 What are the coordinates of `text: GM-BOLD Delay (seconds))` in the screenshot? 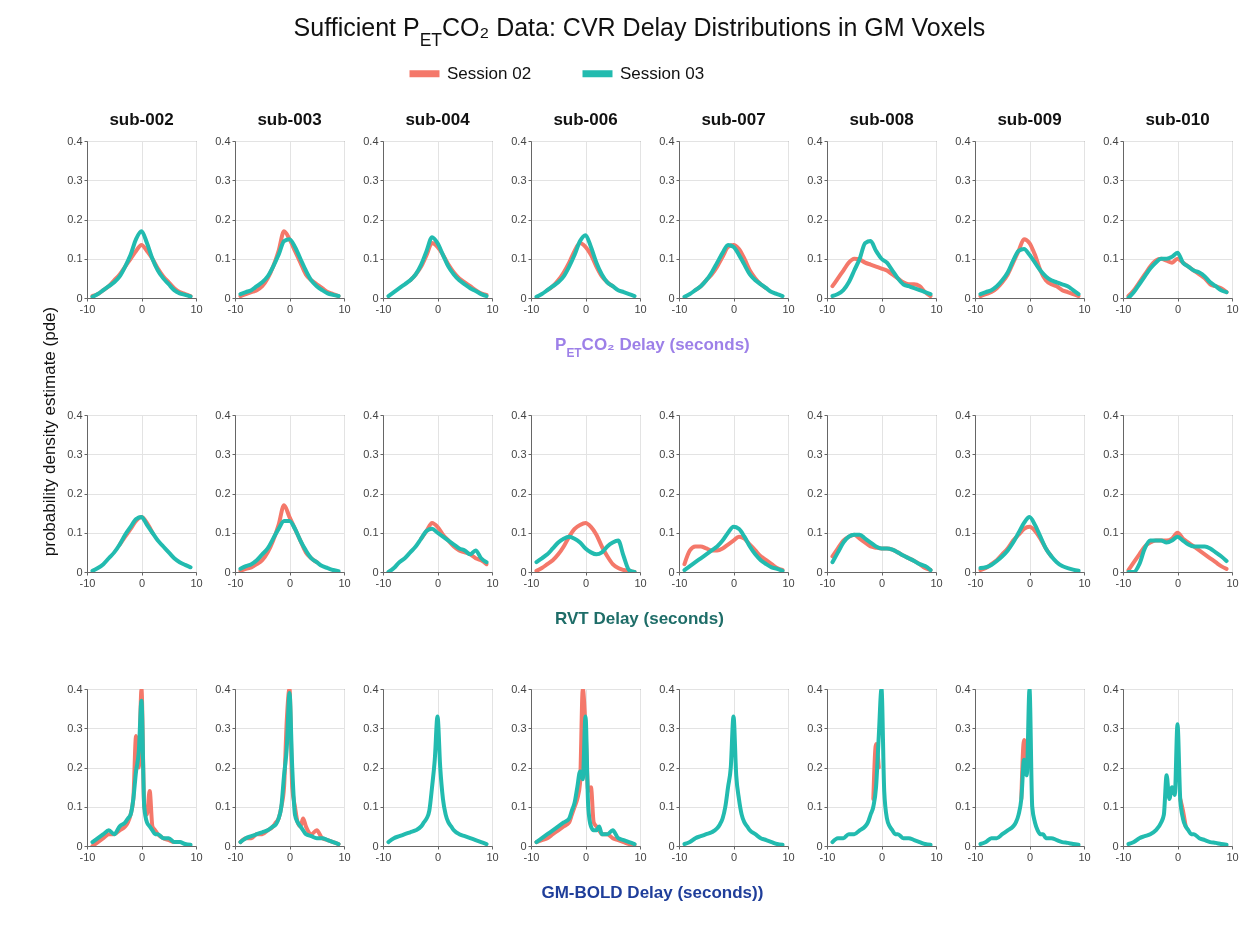 It's located at (652, 892).